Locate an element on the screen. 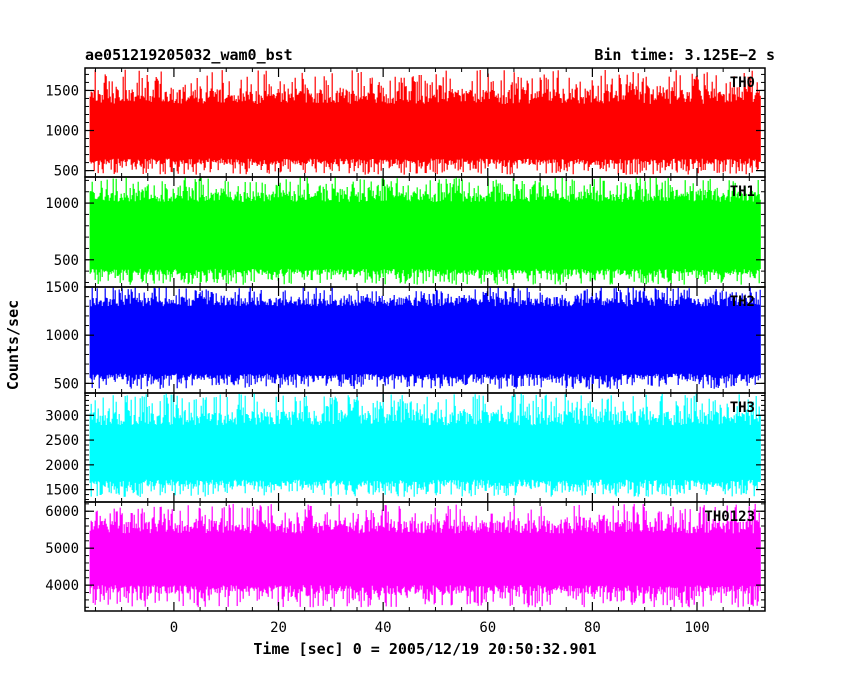 The height and width of the screenshot is (680, 850). series-trace-th3 is located at coordinates (425, 445).